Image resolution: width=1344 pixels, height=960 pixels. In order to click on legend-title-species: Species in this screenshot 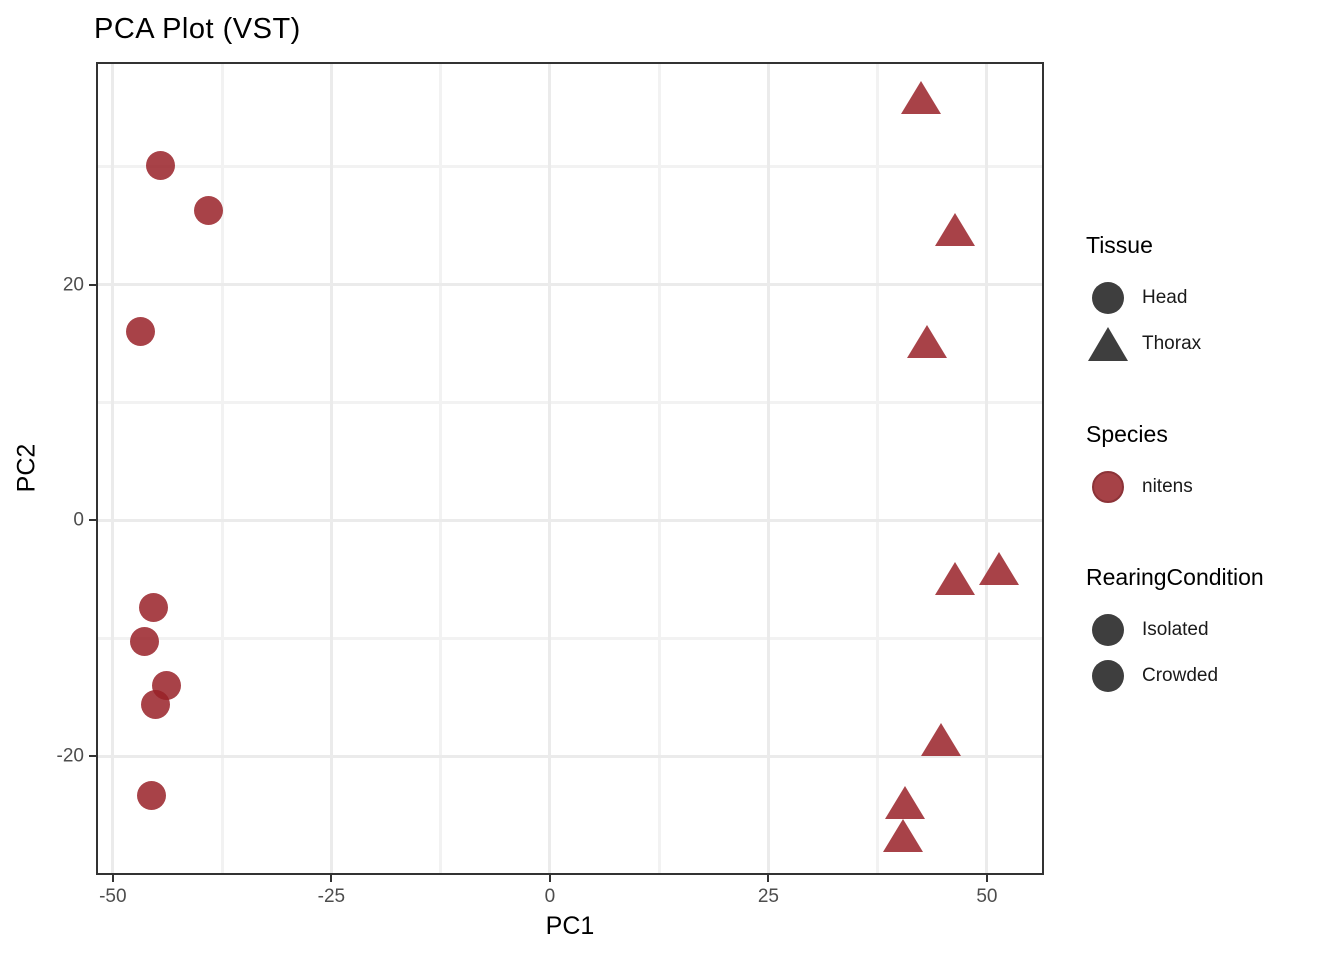, I will do `click(1127, 434)`.